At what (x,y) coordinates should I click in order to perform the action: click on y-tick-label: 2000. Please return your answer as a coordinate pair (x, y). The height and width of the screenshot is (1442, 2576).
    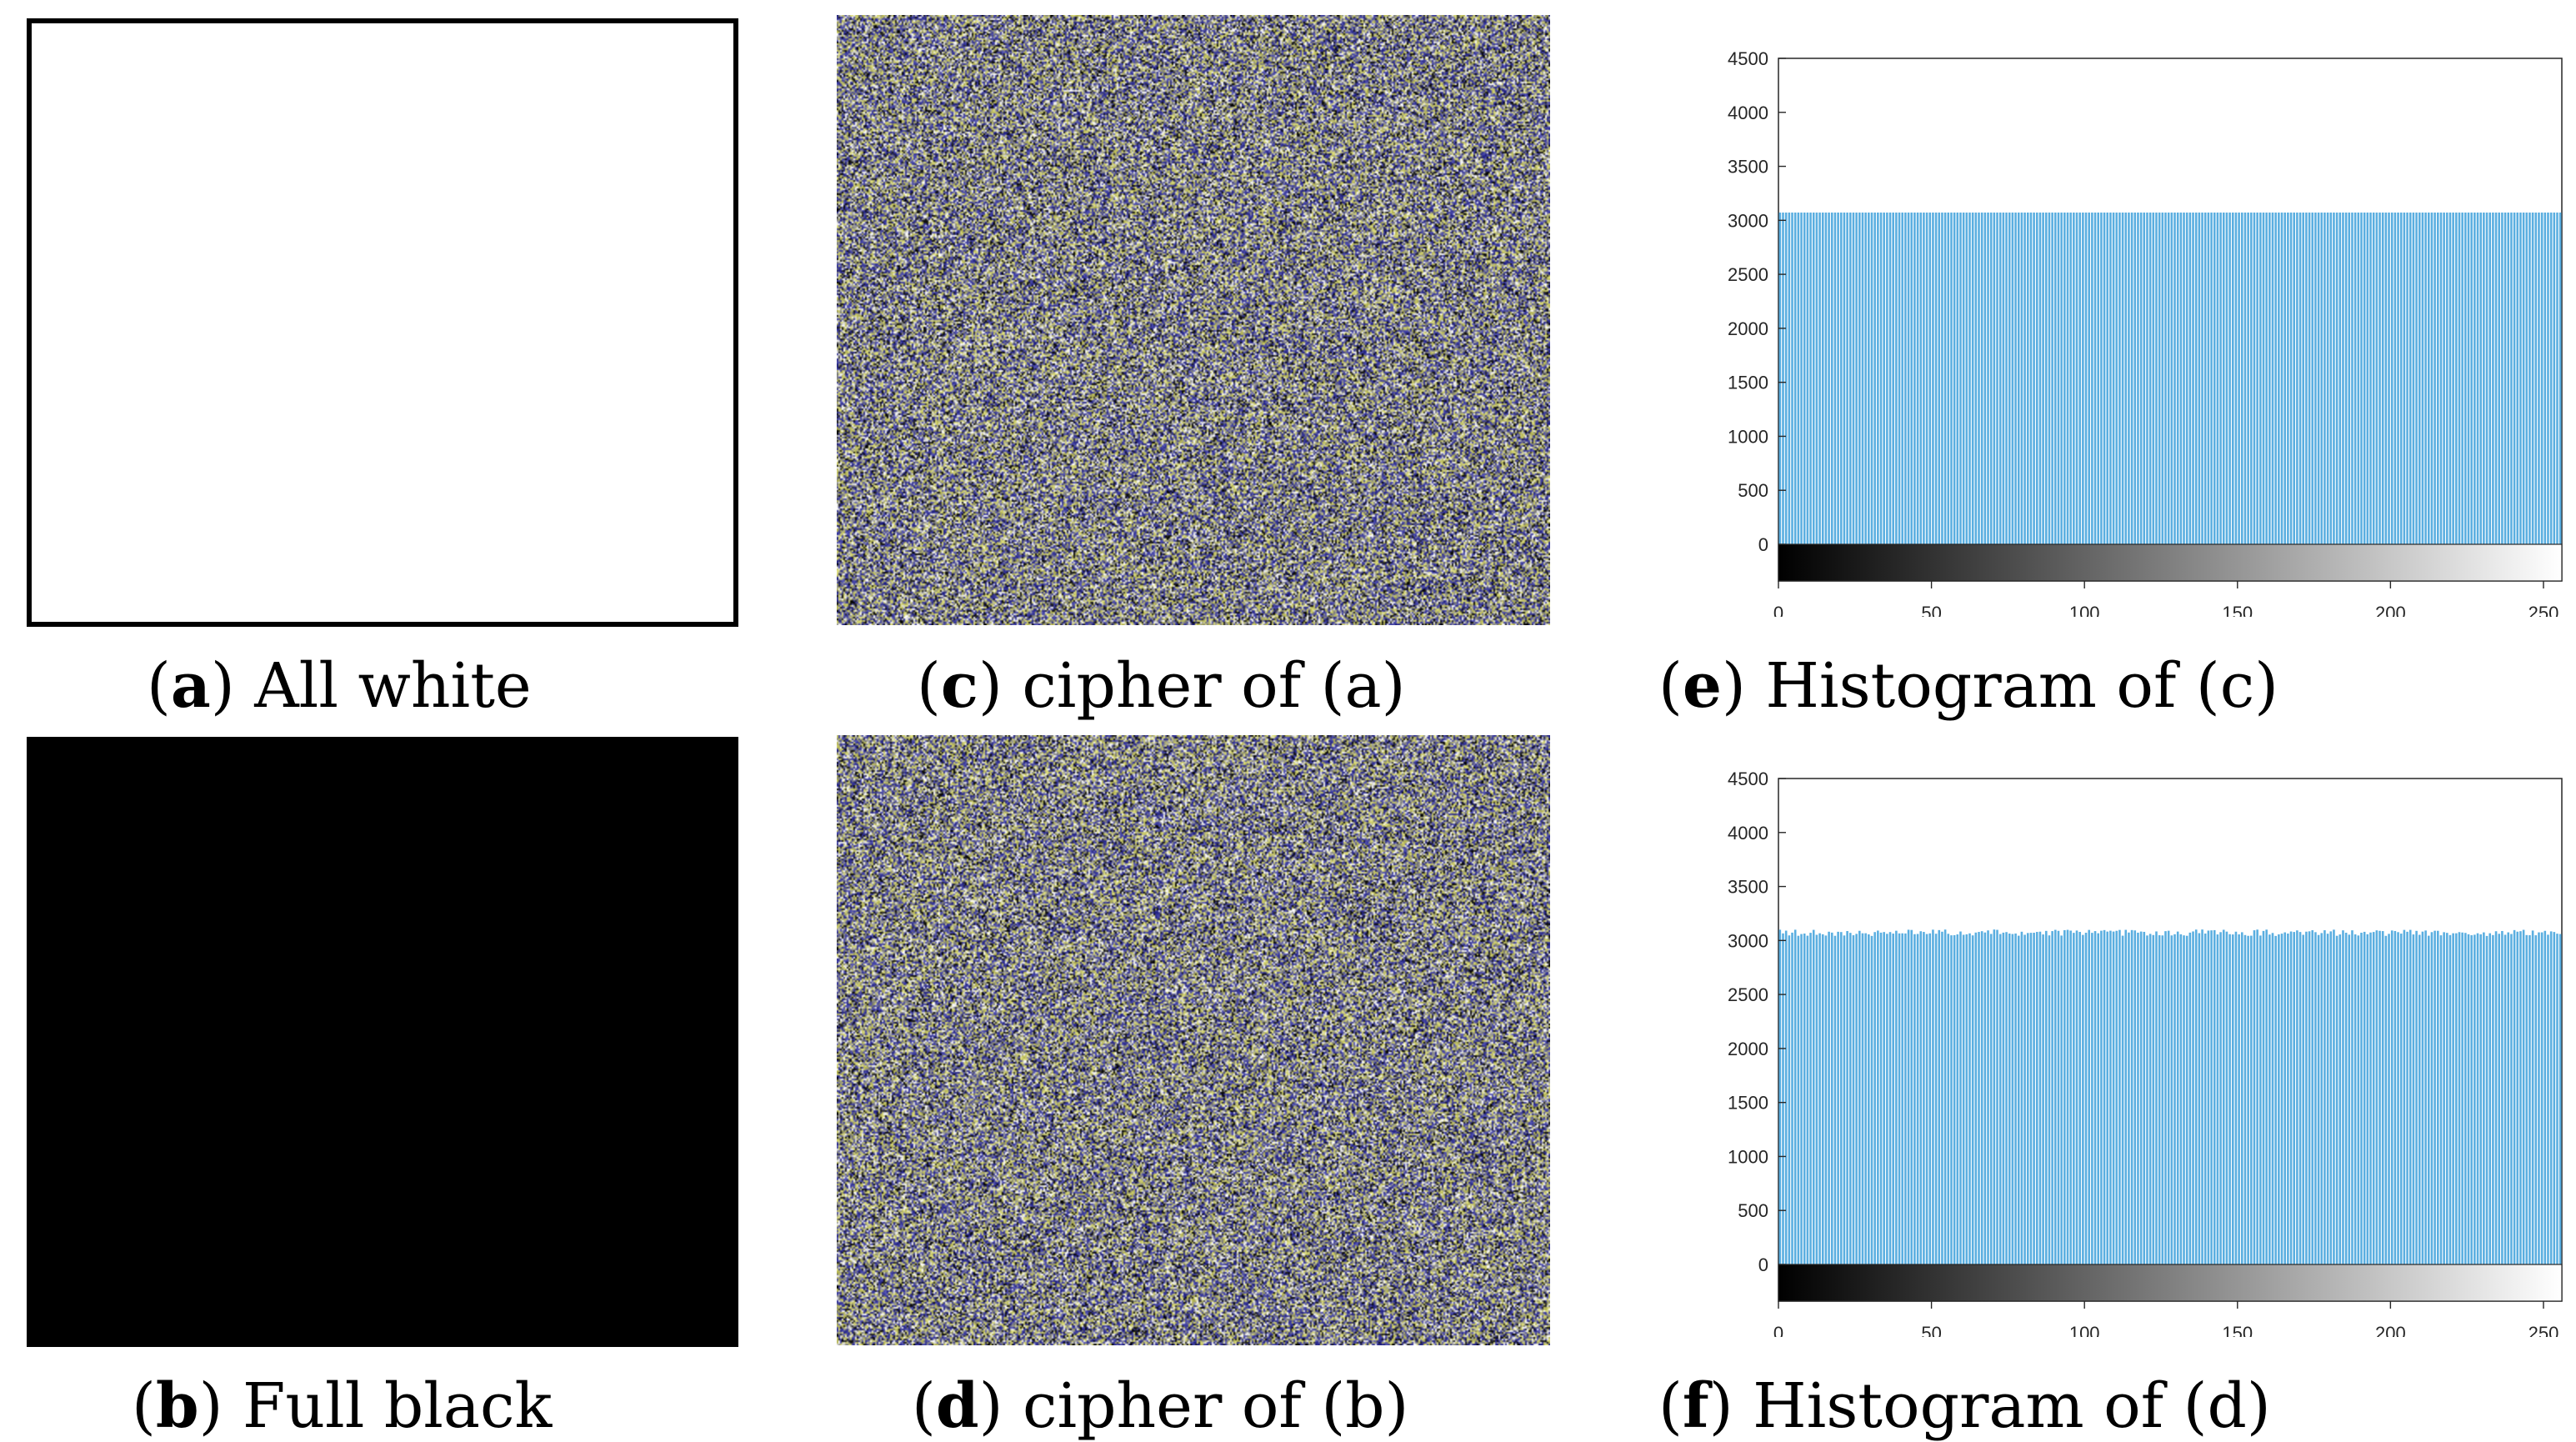
    Looking at the image, I should click on (1748, 1049).